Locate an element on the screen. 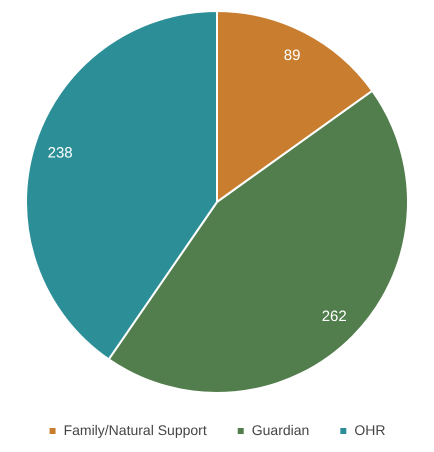 Image resolution: width=434 pixels, height=452 pixels. legend-label: Guardian is located at coordinates (281, 430).